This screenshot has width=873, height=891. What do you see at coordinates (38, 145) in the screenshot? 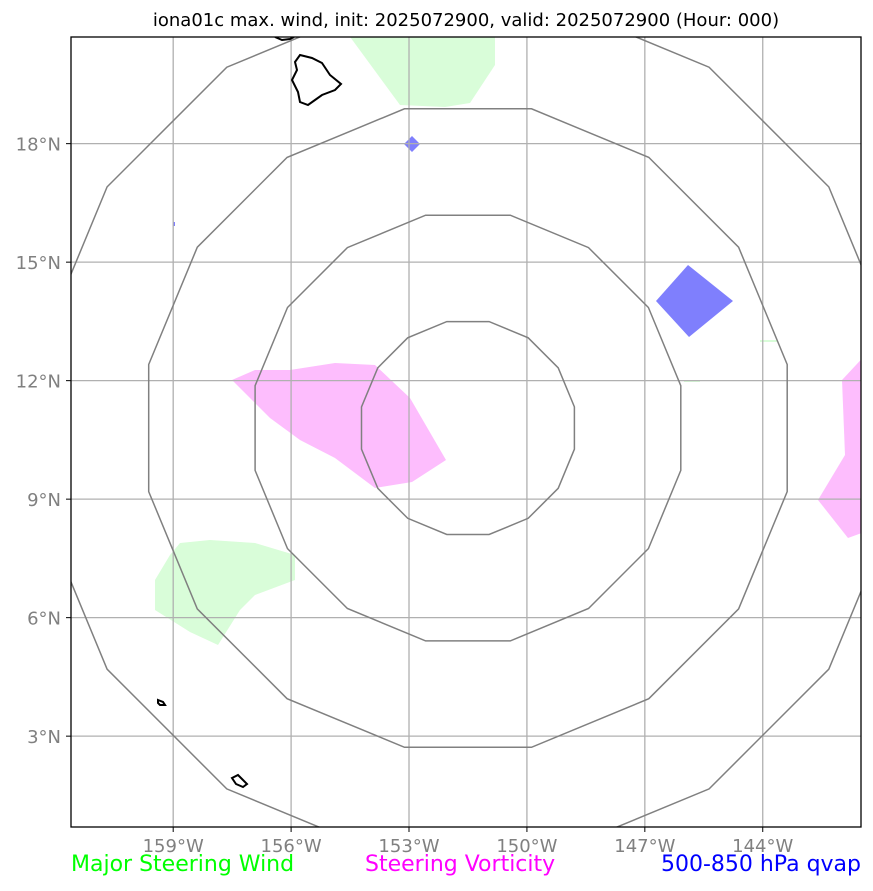
I see `lat-tick-label: 18°N` at bounding box center [38, 145].